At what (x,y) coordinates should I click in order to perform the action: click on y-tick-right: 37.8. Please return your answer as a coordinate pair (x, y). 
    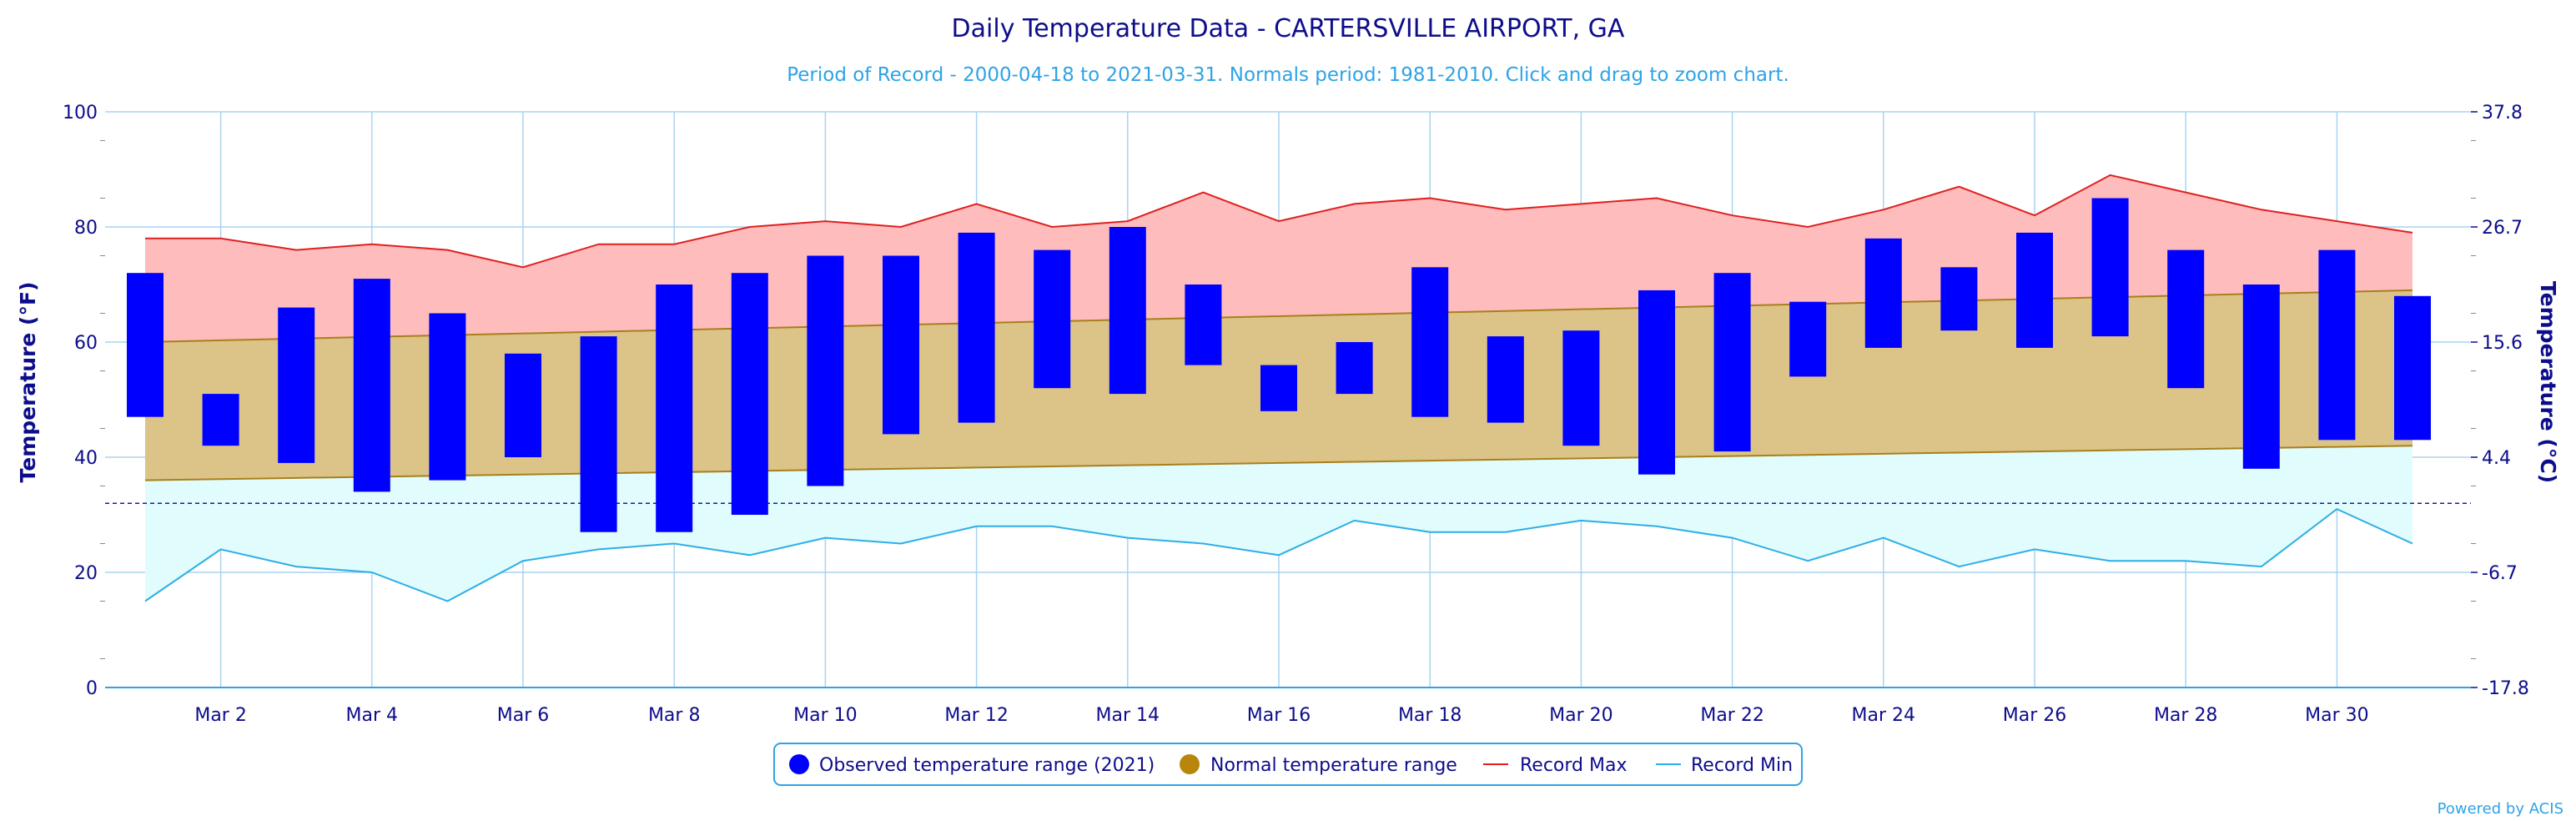
    Looking at the image, I should click on (2502, 113).